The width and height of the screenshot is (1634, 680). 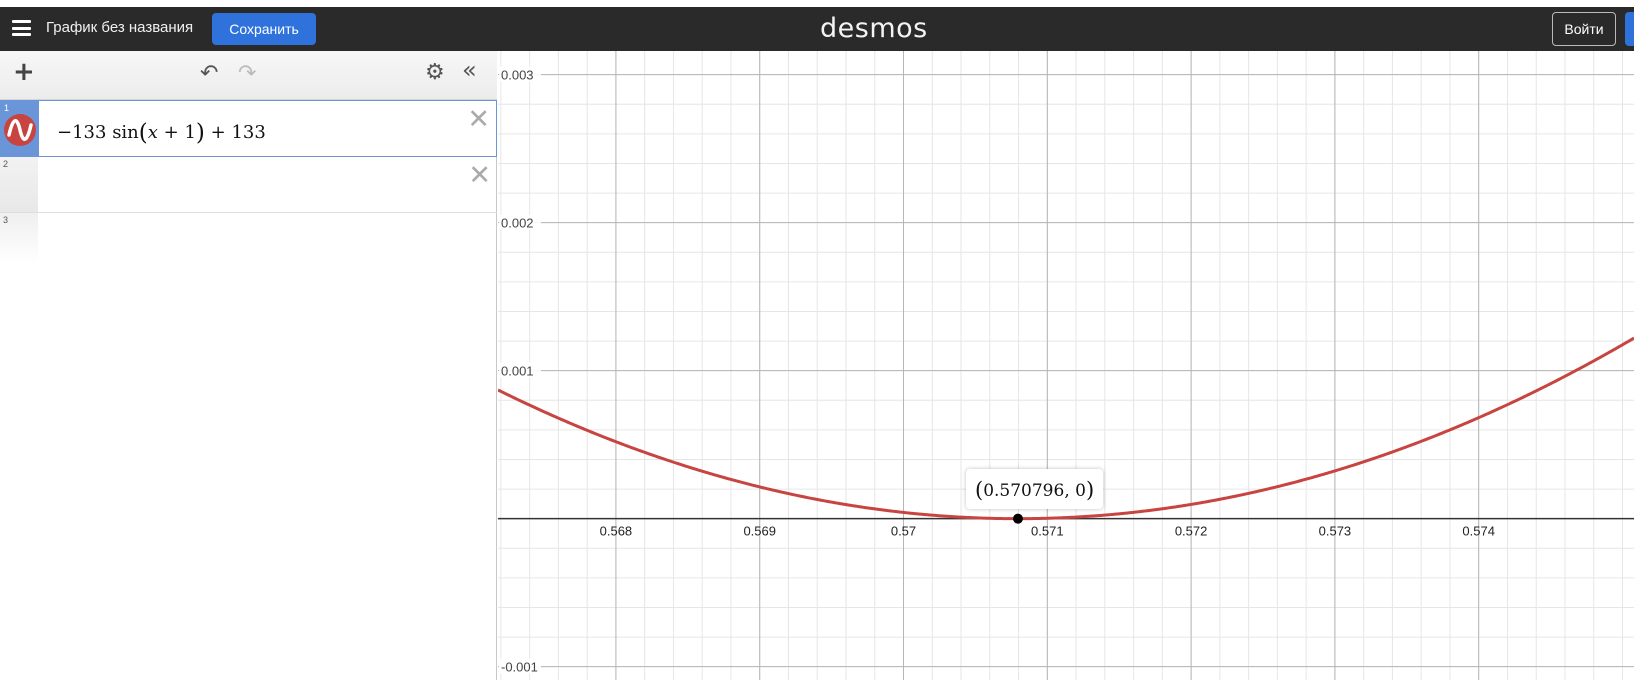 What do you see at coordinates (120, 27) in the screenshot?
I see `graph-title: График без названия` at bounding box center [120, 27].